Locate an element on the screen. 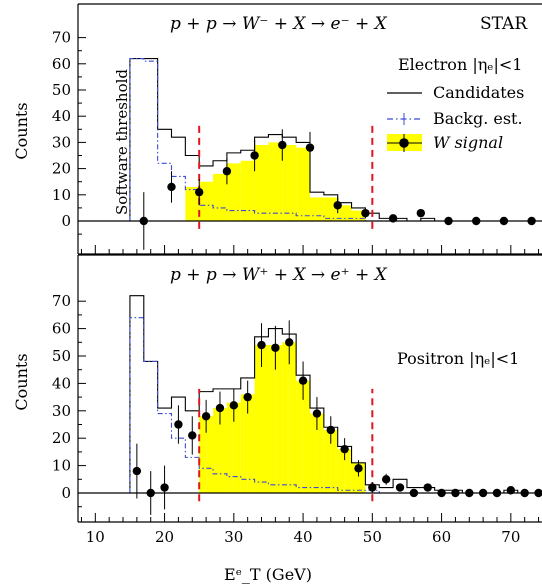 This screenshot has height=586, width=542. signal-fill-layer is located at coordinates (282, 417).